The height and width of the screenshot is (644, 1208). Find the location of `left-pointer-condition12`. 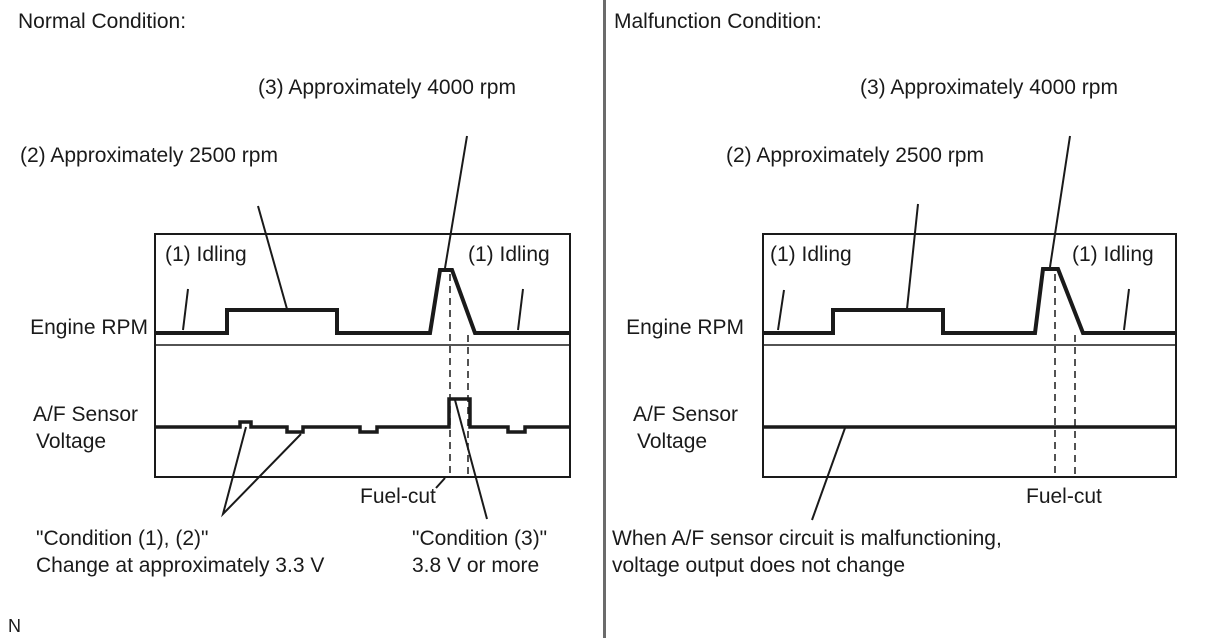

left-pointer-condition12 is located at coordinates (261, 472).